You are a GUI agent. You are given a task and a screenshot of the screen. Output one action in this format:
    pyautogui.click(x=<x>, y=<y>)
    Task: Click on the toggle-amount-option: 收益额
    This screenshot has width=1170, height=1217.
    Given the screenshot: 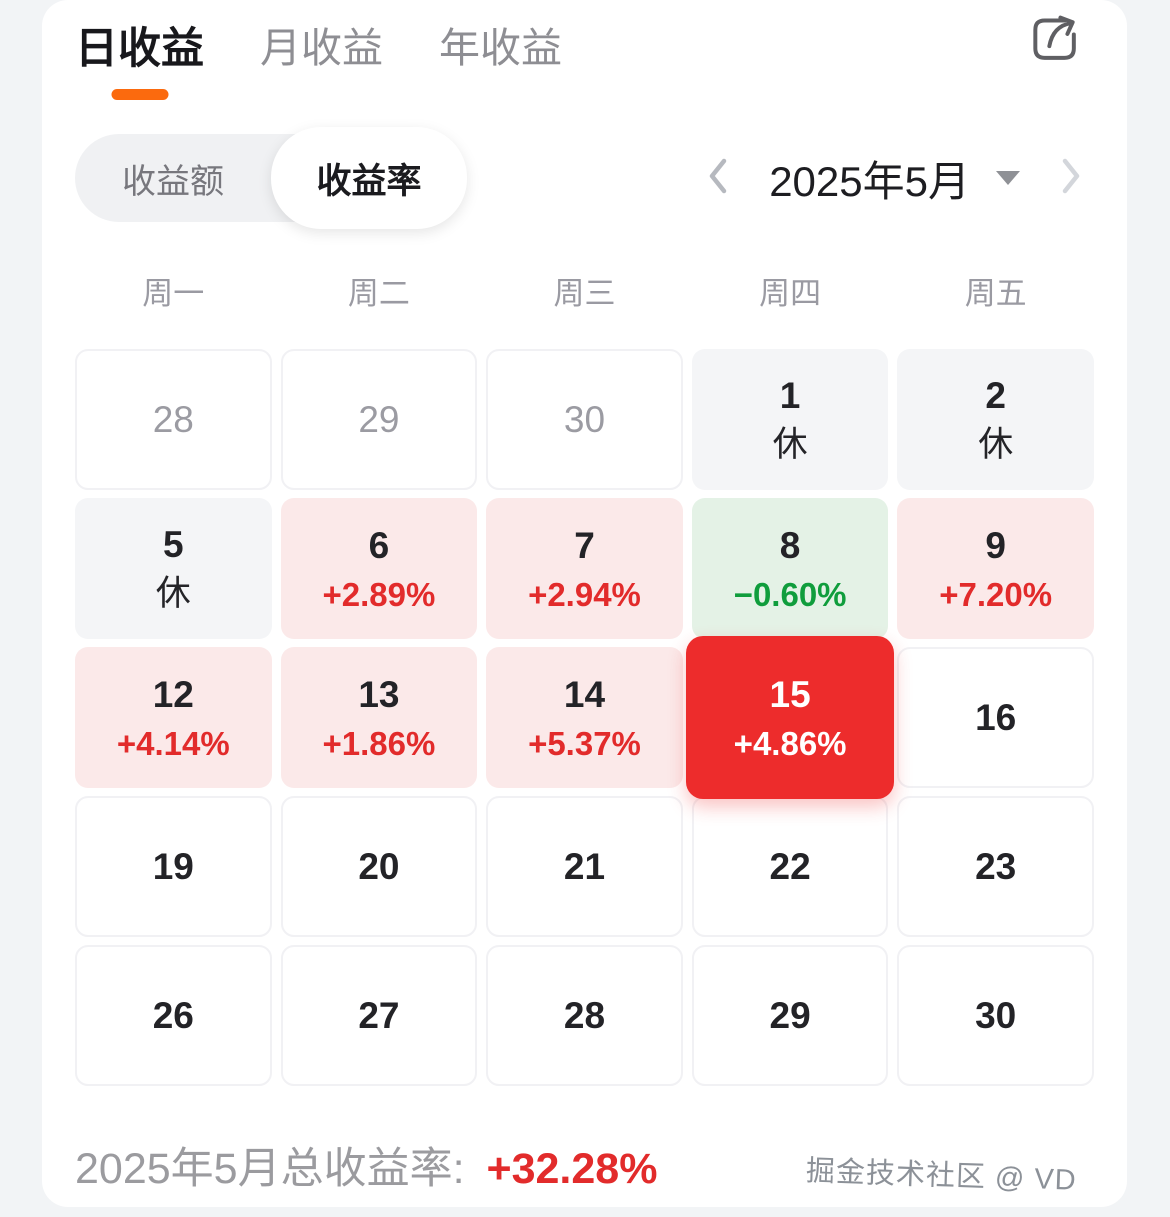 What is the action you would take?
    pyautogui.click(x=173, y=178)
    